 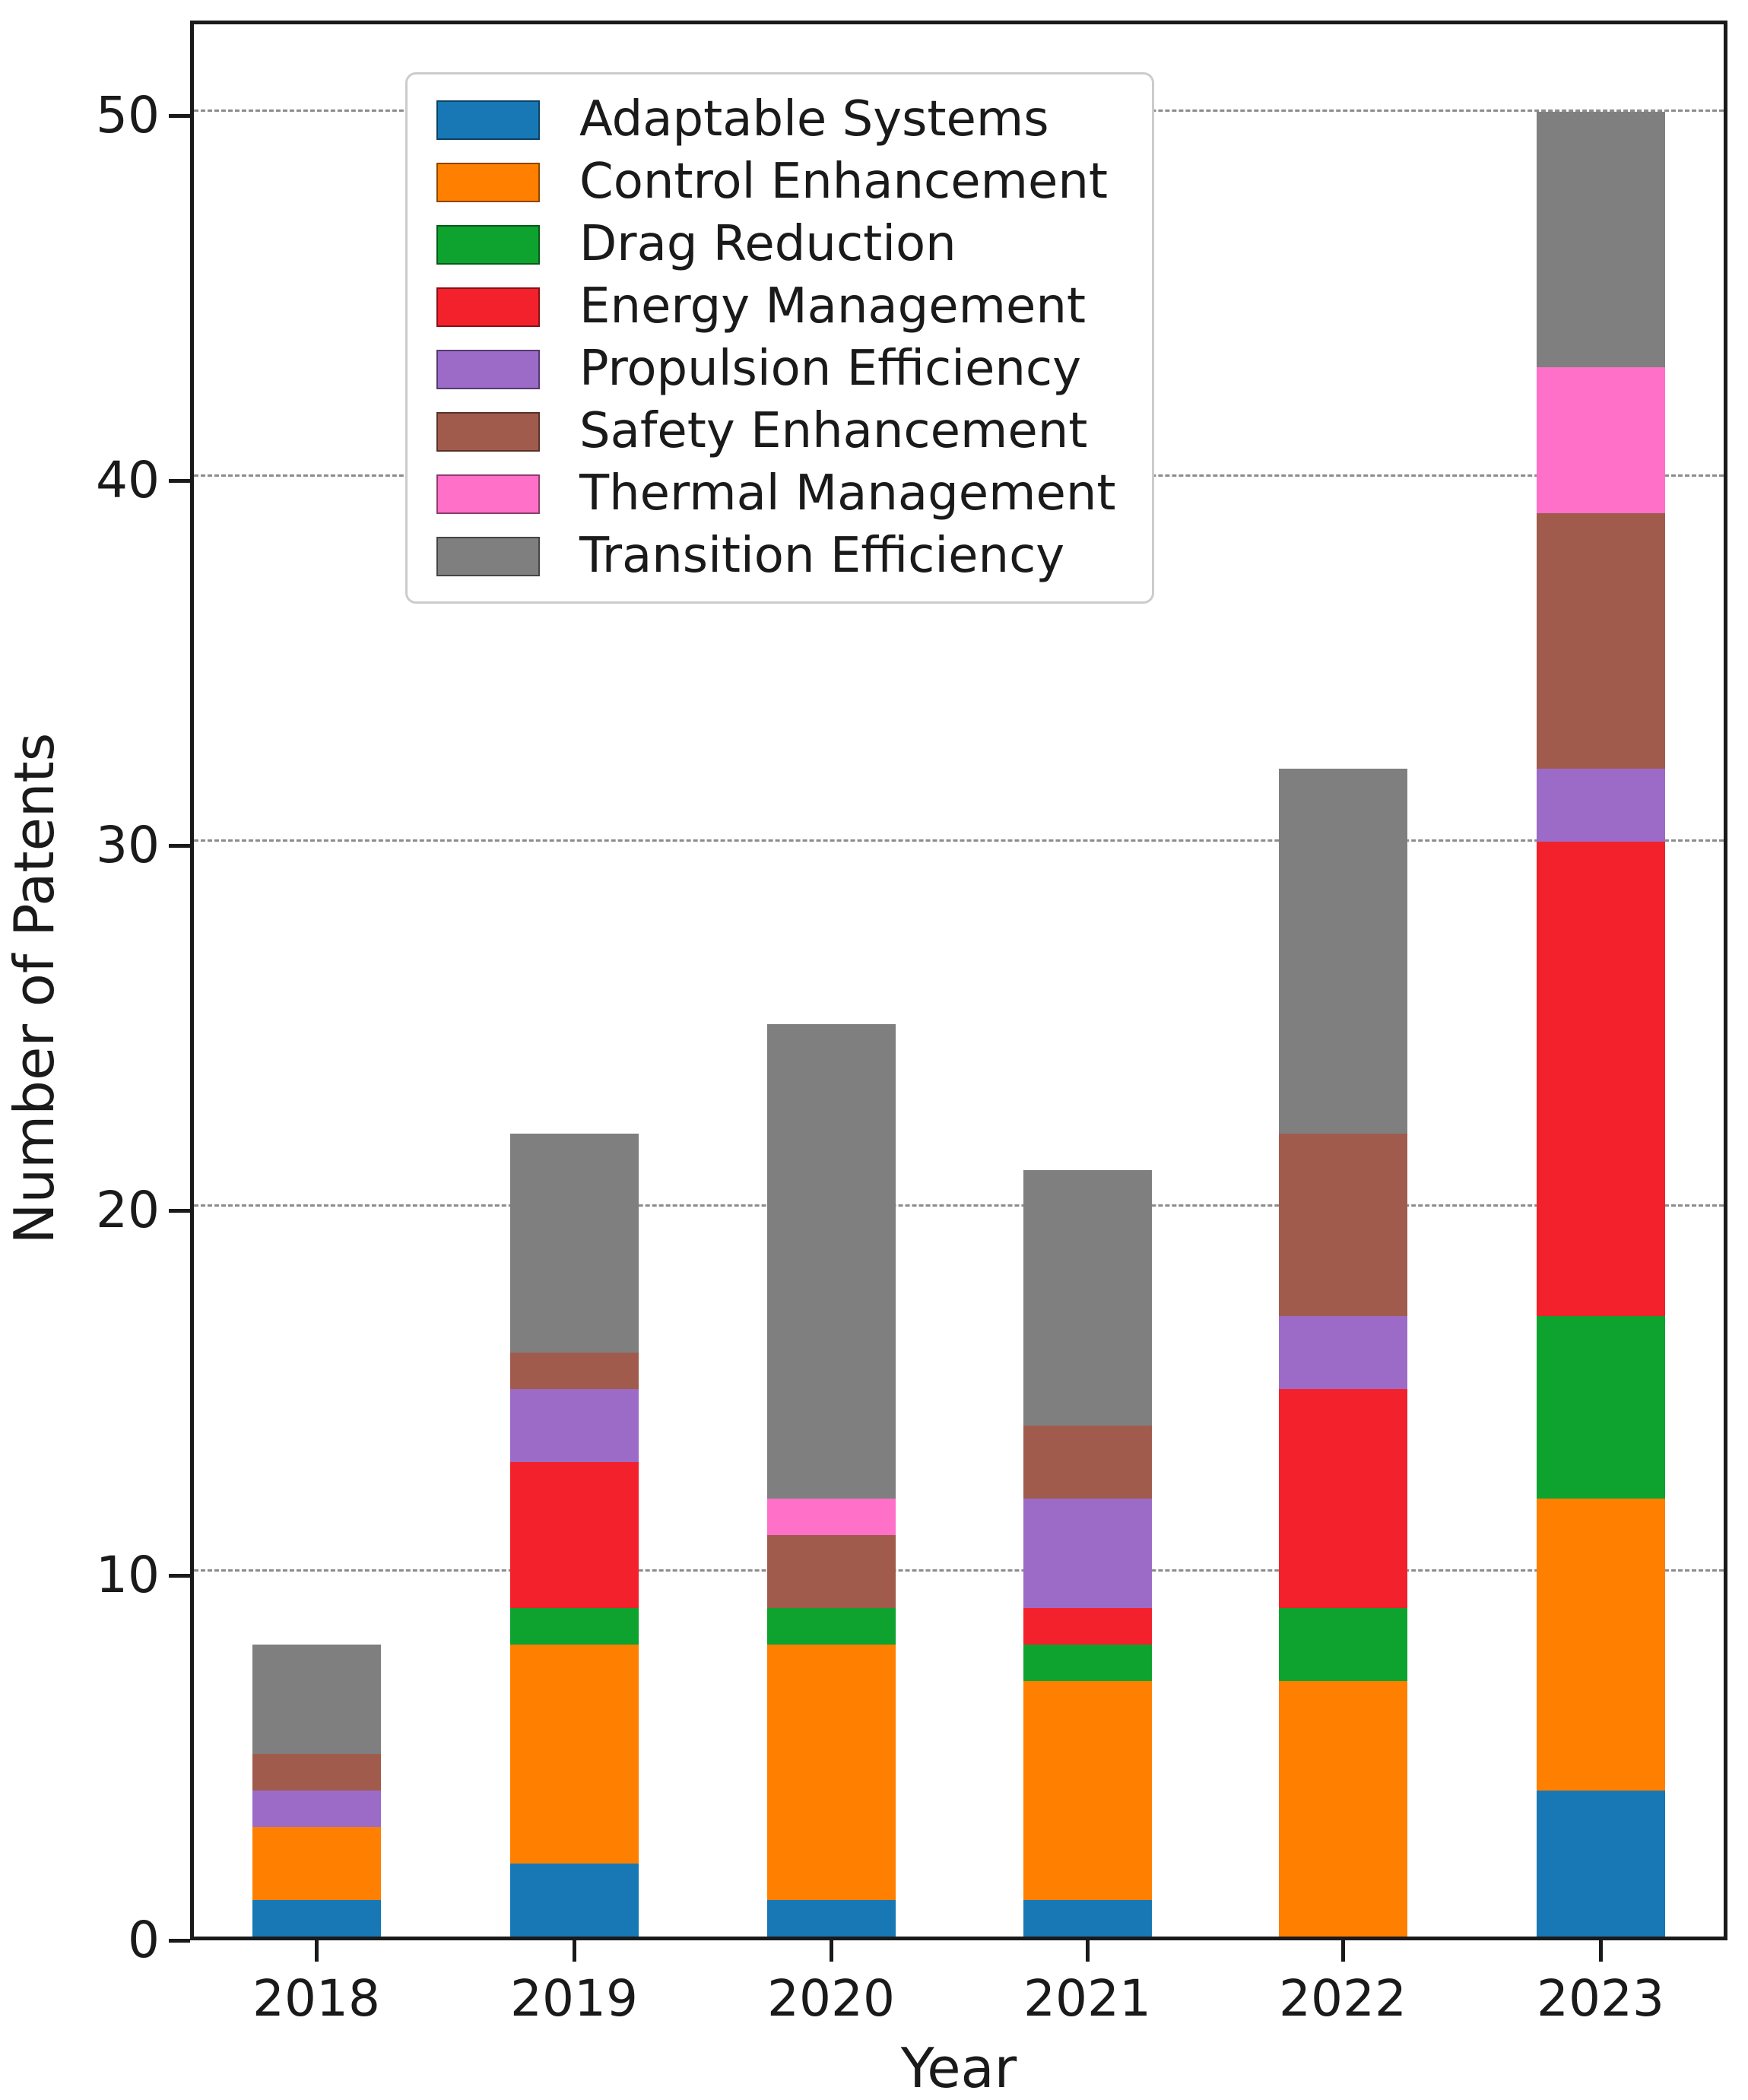 I want to click on bar-2018, so click(x=317, y=1791).